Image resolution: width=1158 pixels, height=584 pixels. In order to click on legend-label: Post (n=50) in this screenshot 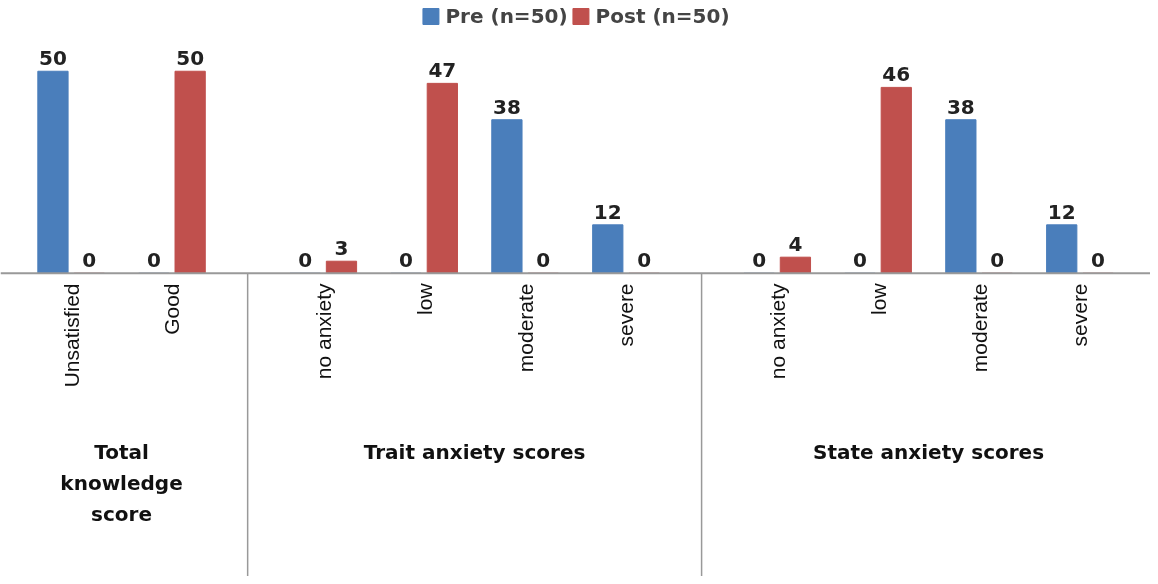, I will do `click(662, 16)`.